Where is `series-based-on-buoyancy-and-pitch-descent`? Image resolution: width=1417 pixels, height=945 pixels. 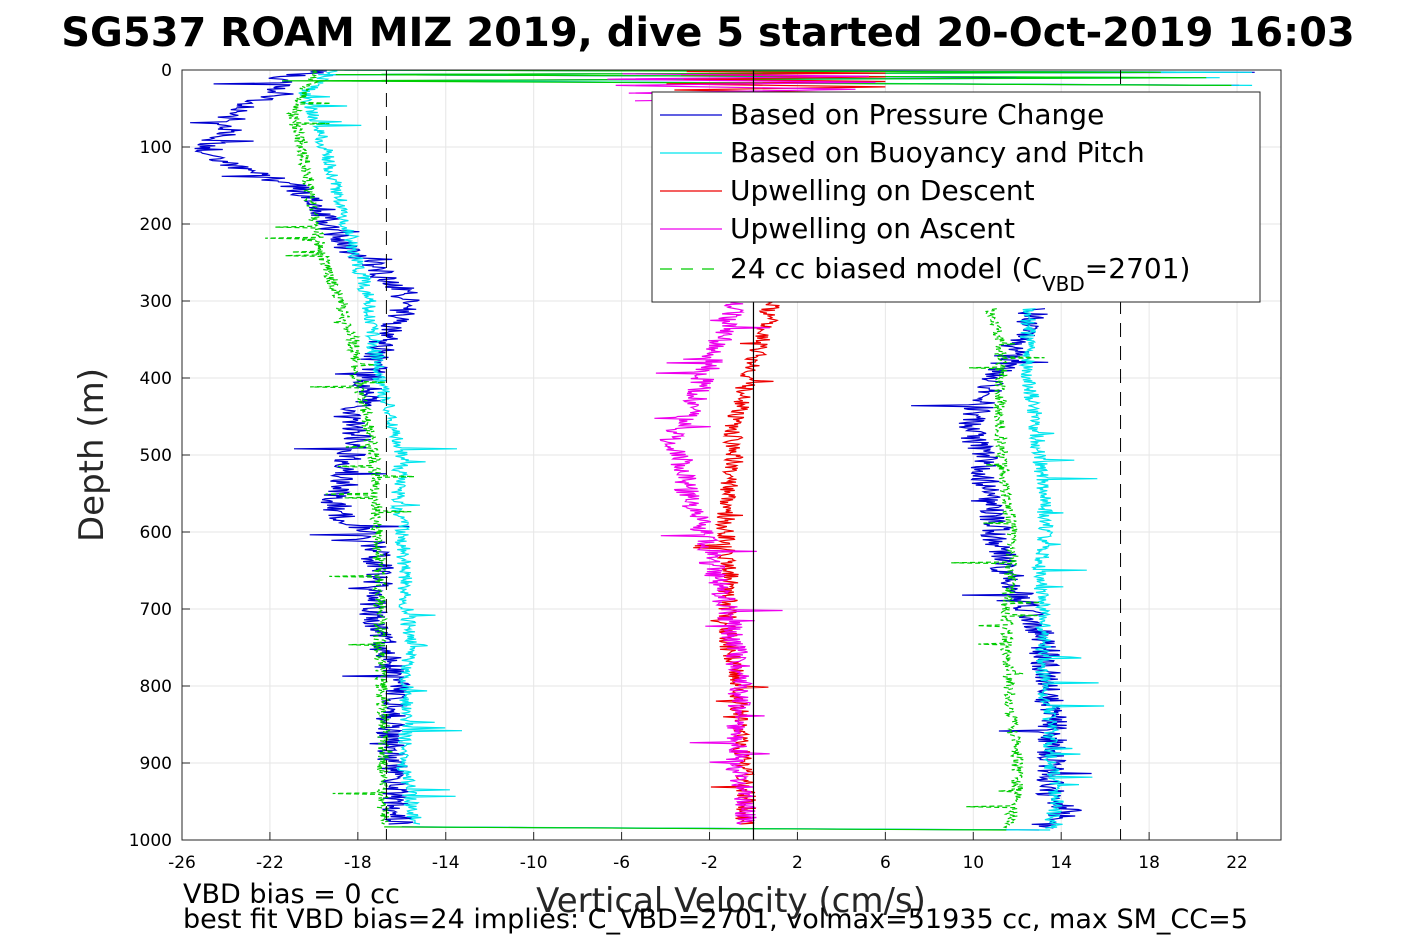
series-based-on-buoyancy-and-pitch-descent is located at coordinates (380, 447).